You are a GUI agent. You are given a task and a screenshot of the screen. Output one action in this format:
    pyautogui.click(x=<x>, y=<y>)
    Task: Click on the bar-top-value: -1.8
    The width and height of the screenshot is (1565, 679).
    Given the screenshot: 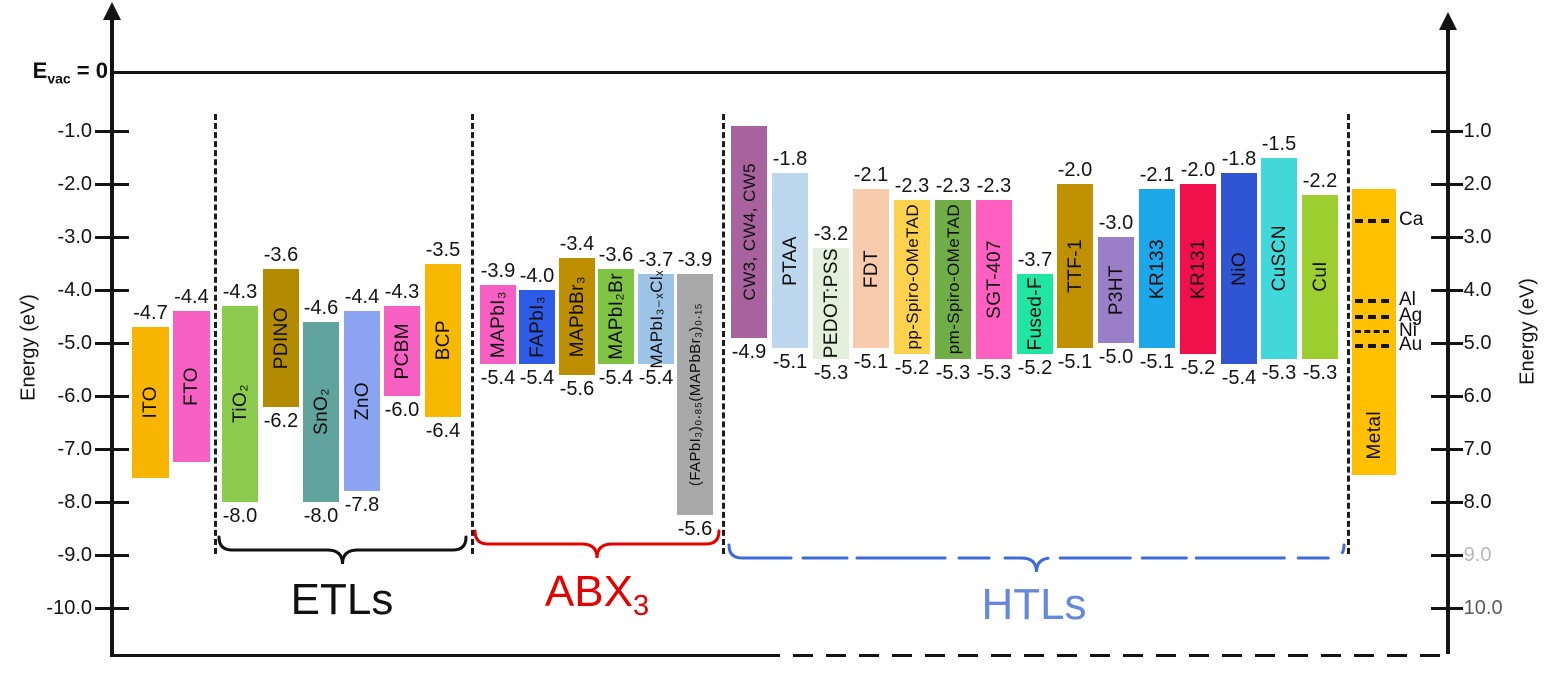 What is the action you would take?
    pyautogui.click(x=1239, y=159)
    